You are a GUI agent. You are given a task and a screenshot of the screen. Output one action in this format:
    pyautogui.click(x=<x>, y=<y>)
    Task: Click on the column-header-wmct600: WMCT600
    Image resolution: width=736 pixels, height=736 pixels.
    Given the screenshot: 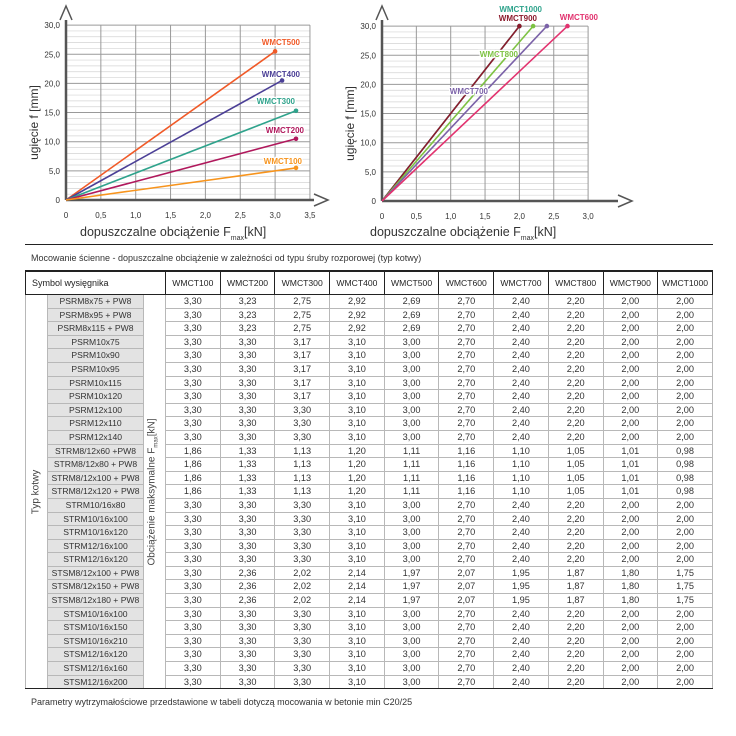 What is the action you would take?
    pyautogui.click(x=466, y=283)
    